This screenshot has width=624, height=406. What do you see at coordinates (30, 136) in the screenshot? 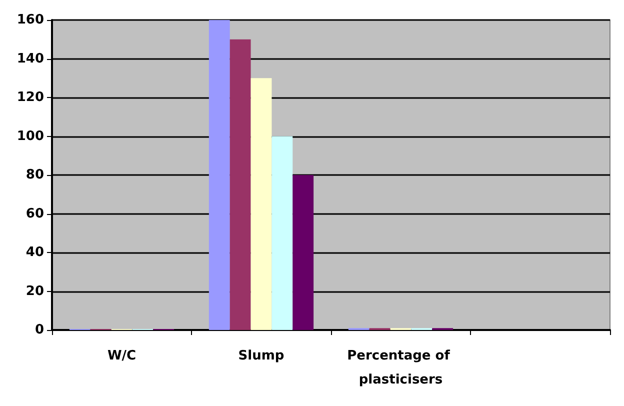
I see `y-tick-label: 100` at bounding box center [30, 136].